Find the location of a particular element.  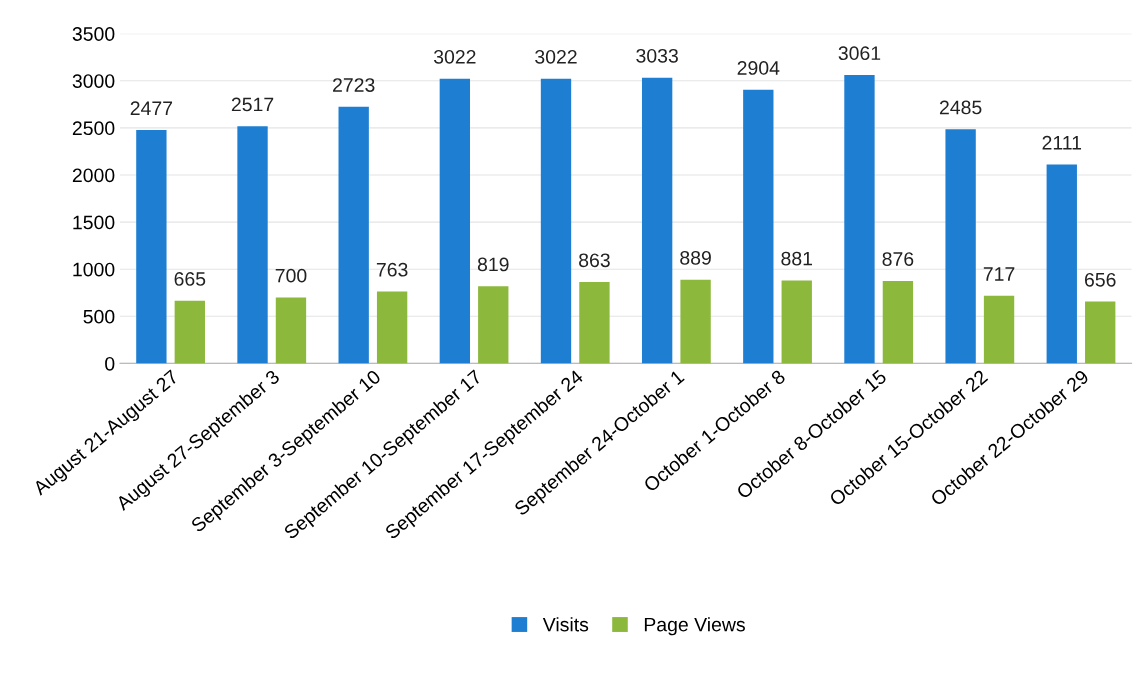

y-tick-label: 3000 is located at coordinates (93, 81).